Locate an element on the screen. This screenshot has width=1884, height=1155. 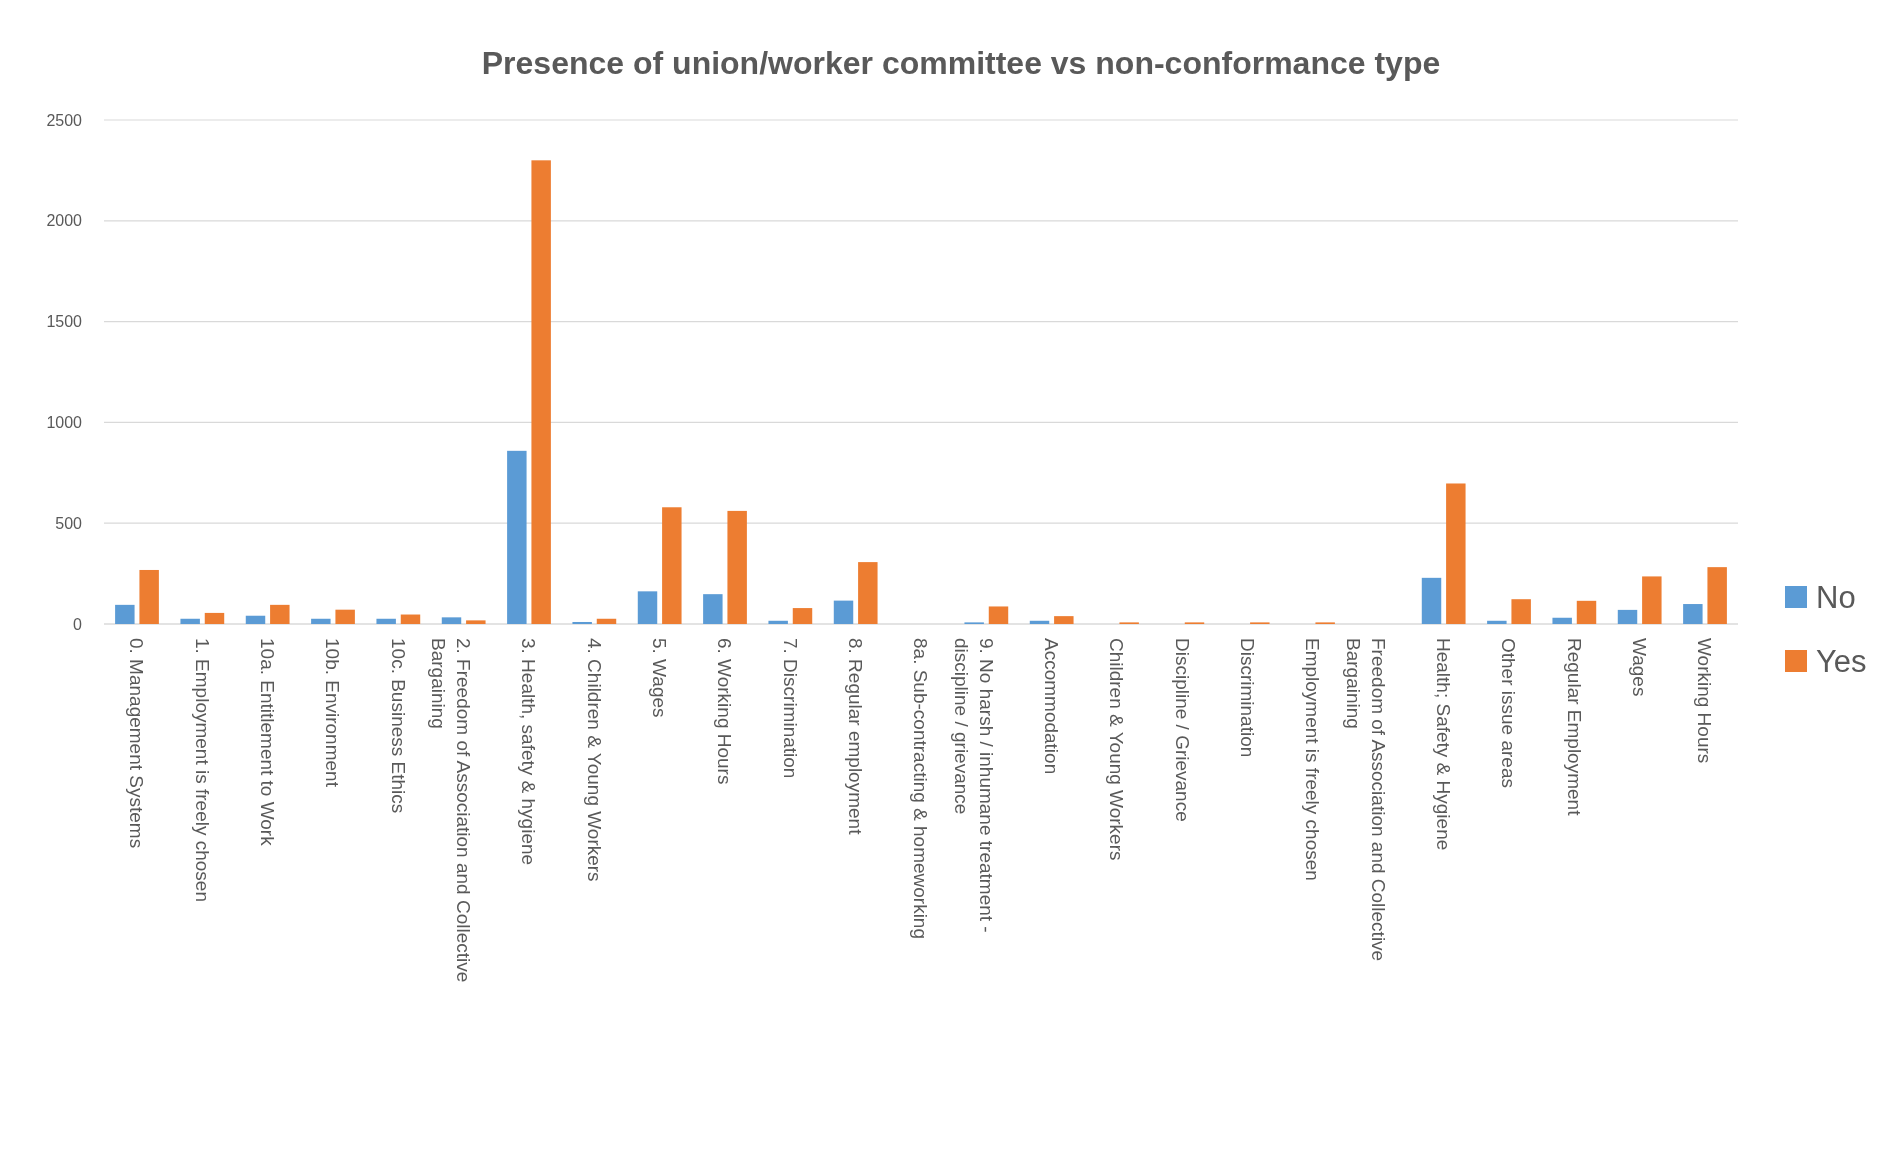
x-tick-label: Regular Employment is located at coordinates (1574, 727).